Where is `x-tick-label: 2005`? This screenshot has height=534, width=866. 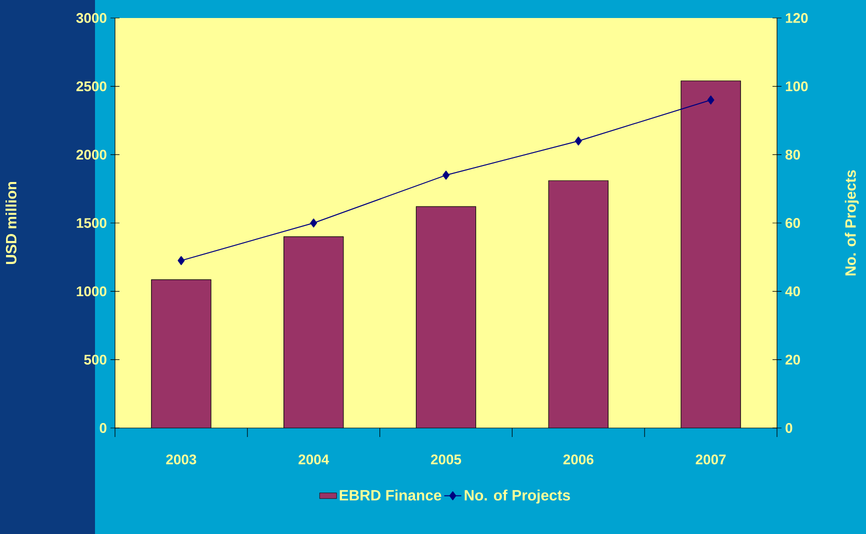 x-tick-label: 2005 is located at coordinates (446, 459).